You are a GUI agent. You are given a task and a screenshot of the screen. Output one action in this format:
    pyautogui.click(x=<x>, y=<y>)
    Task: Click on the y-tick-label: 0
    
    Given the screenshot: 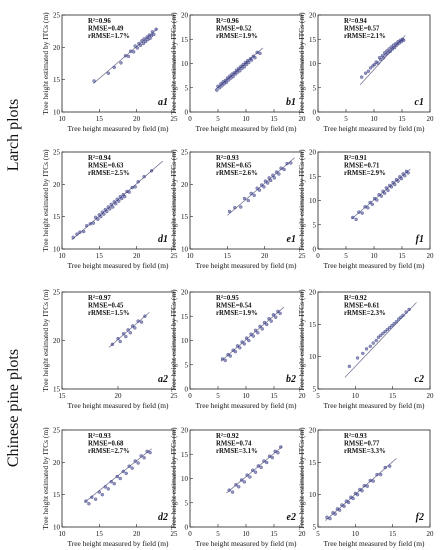 What is the action you would take?
    pyautogui.click(x=315, y=250)
    